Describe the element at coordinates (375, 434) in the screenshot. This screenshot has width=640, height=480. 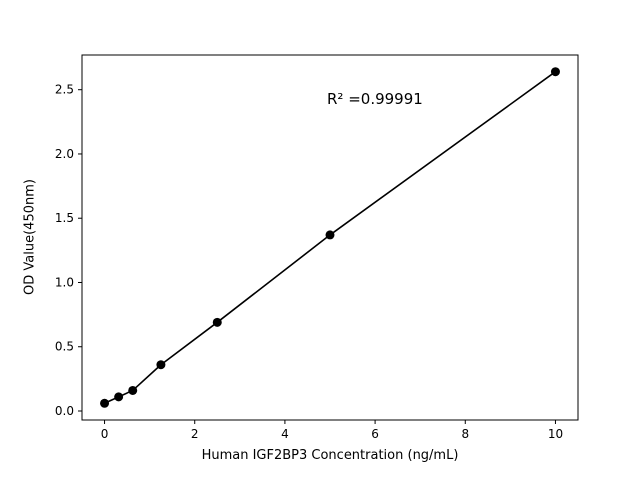
I see `x-tick-label: 6` at that location.